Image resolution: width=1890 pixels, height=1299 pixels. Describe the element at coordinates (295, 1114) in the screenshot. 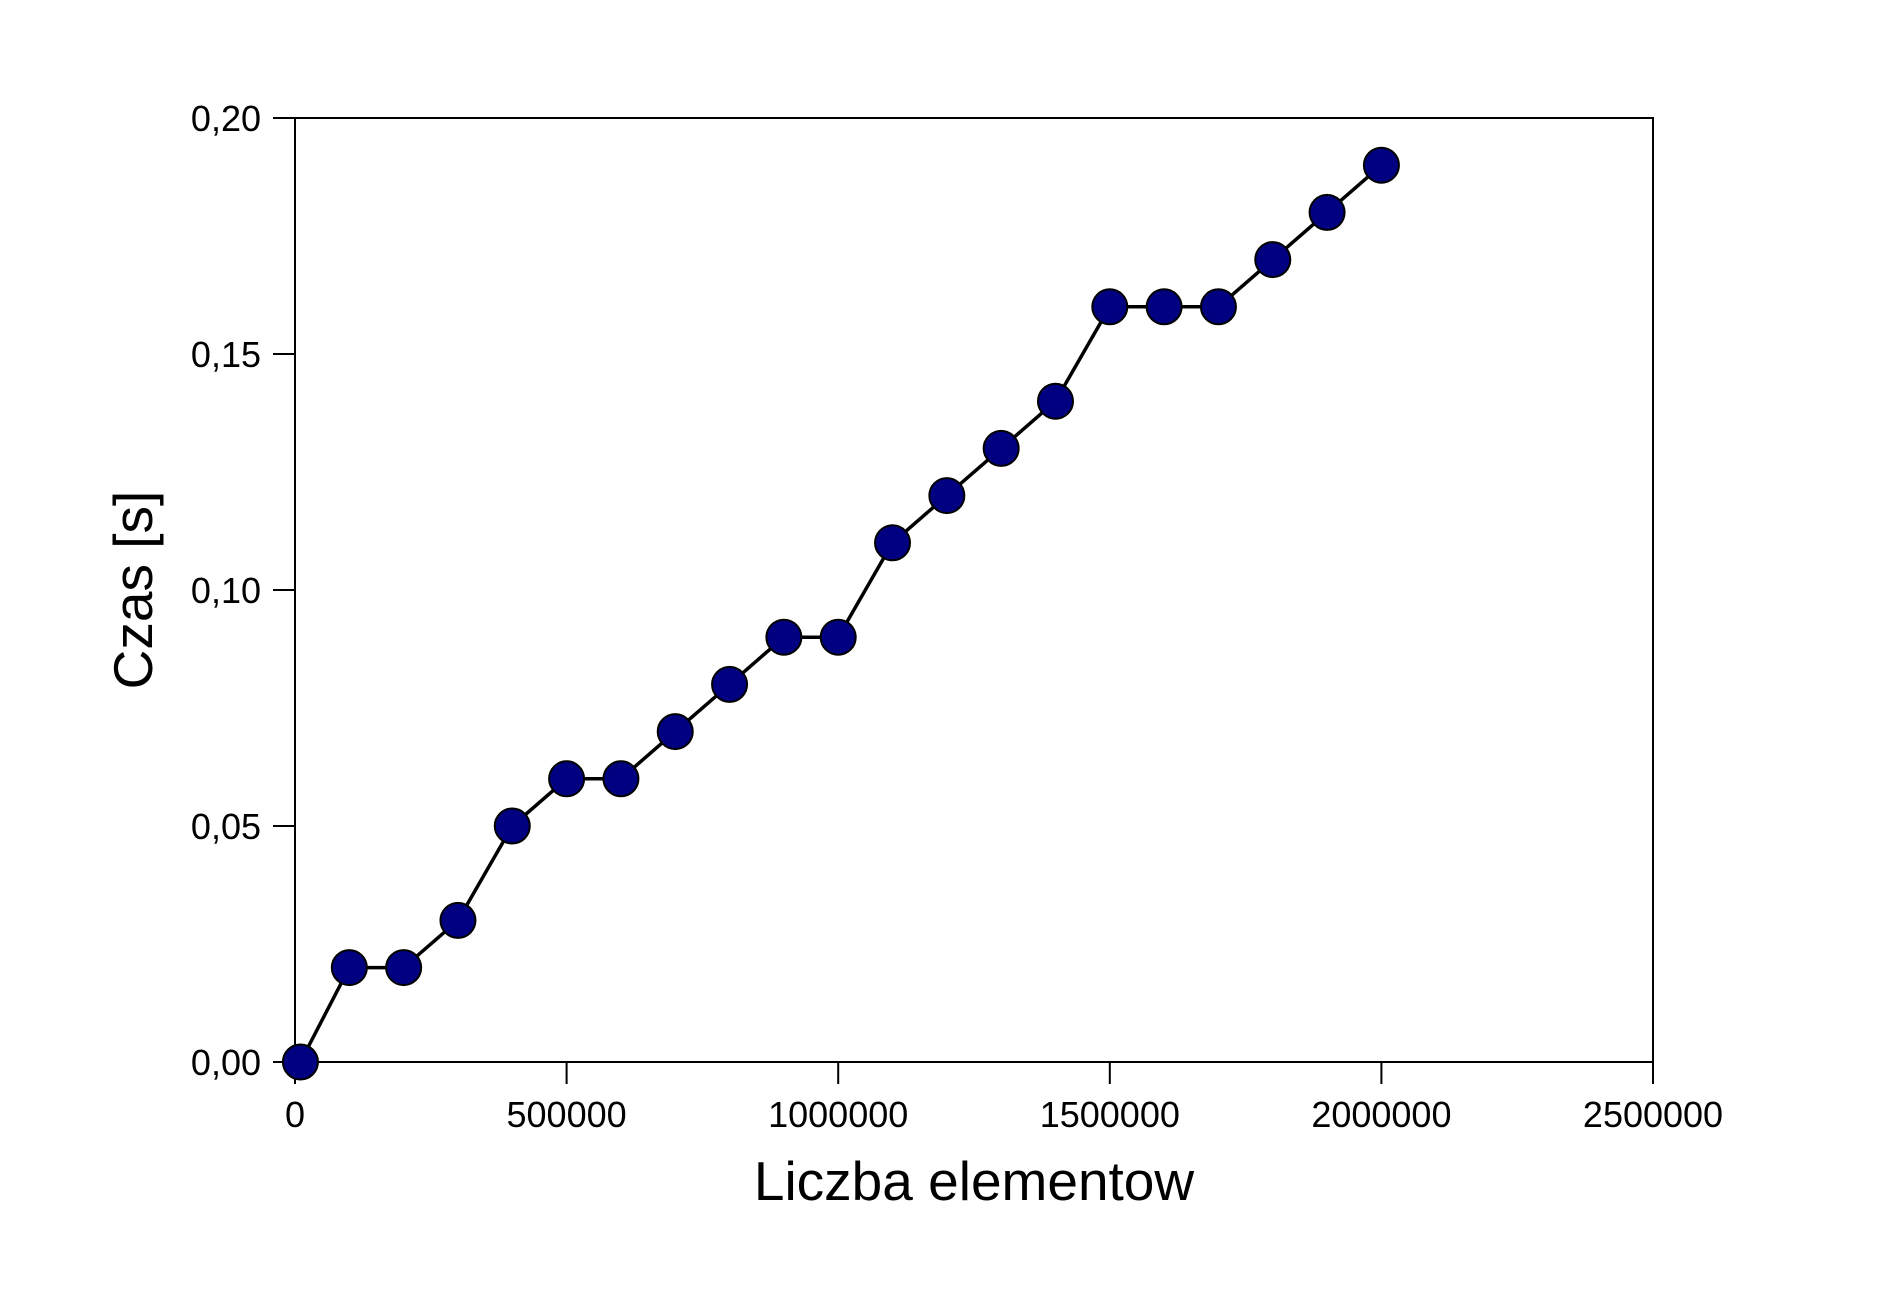

I see `x-tick-label: 0` at that location.